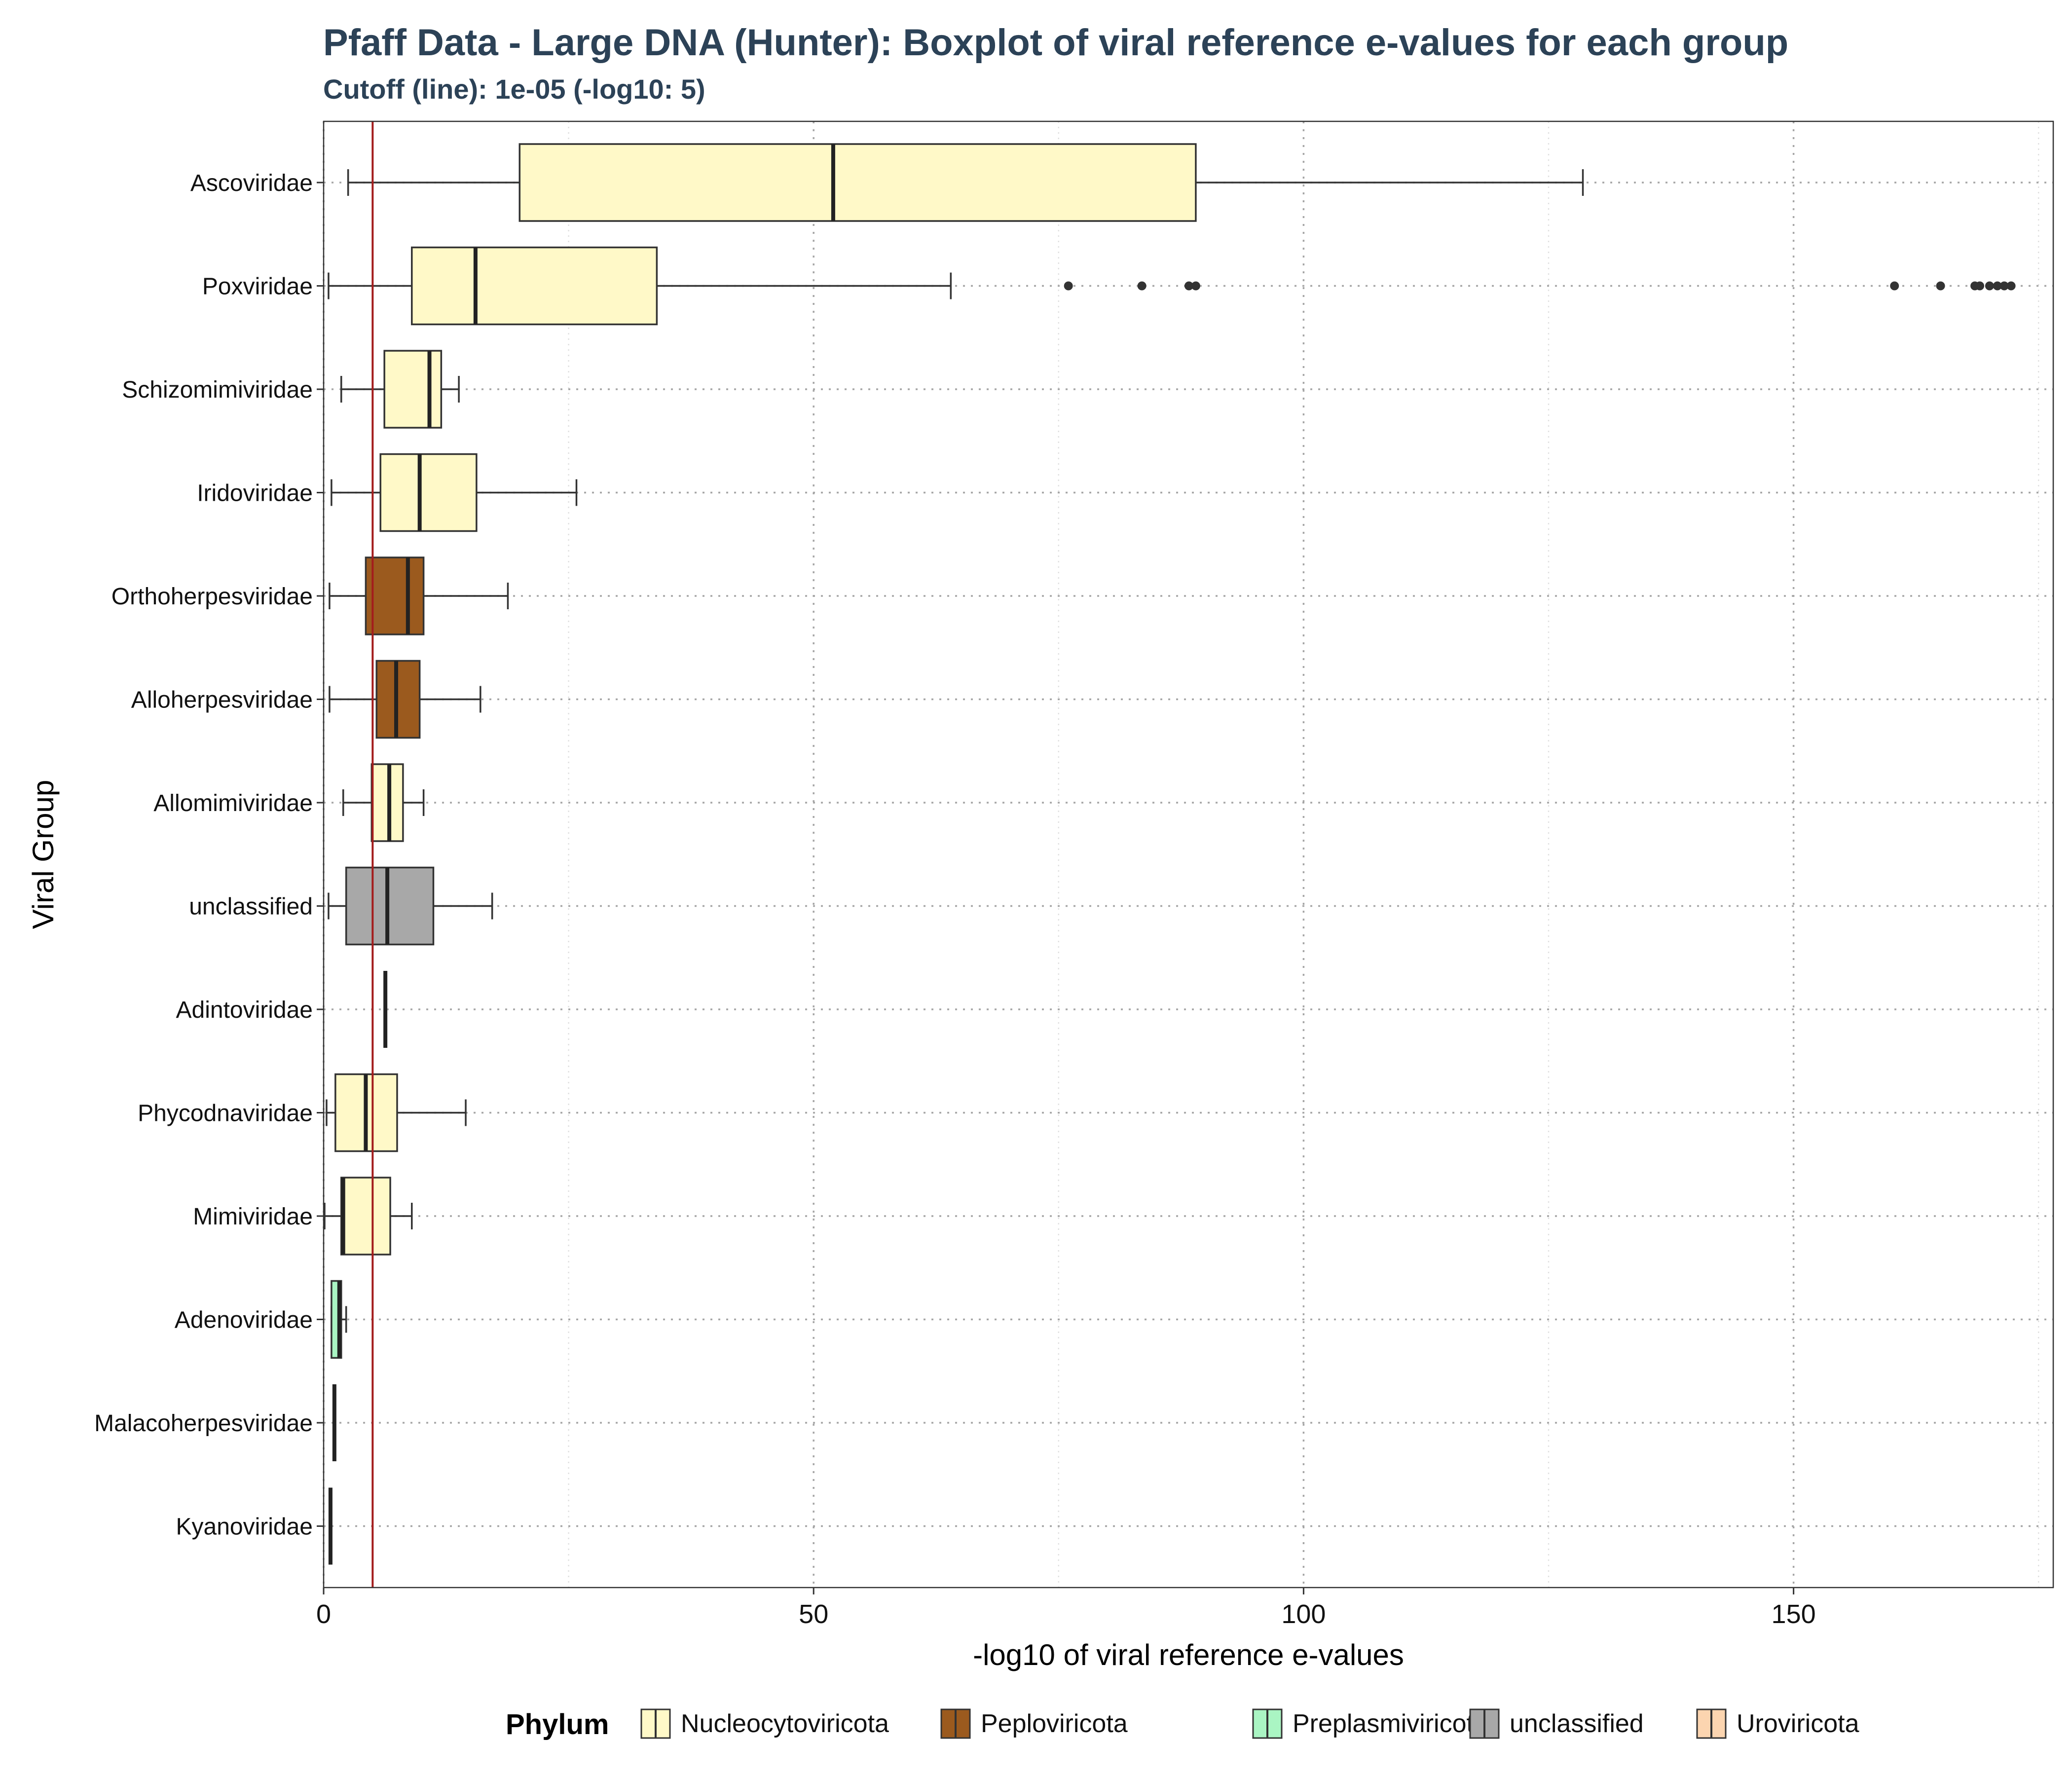 The height and width of the screenshot is (1776, 2072). Describe the element at coordinates (212, 597) in the screenshot. I see `y-tick-label: Orthoherpesviridae` at that location.